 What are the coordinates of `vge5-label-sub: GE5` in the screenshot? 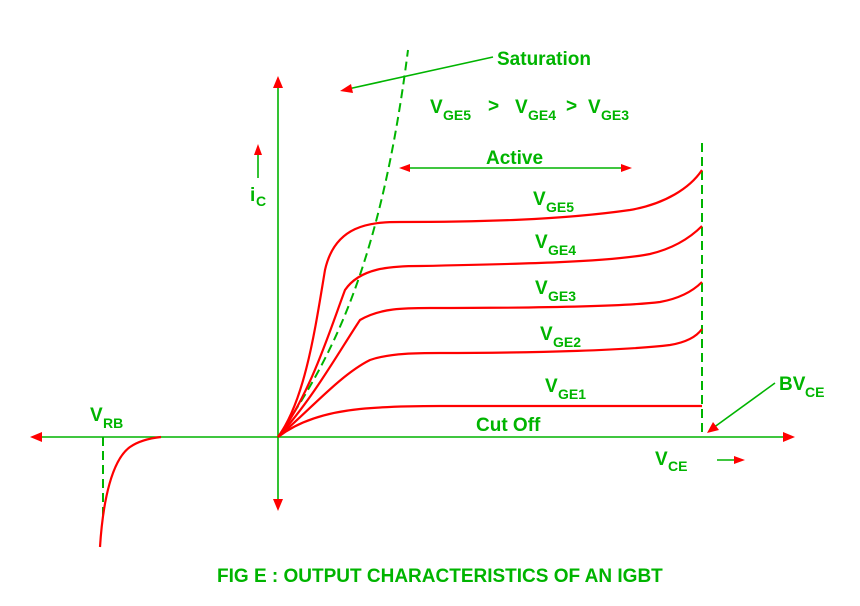 It's located at (560, 207).